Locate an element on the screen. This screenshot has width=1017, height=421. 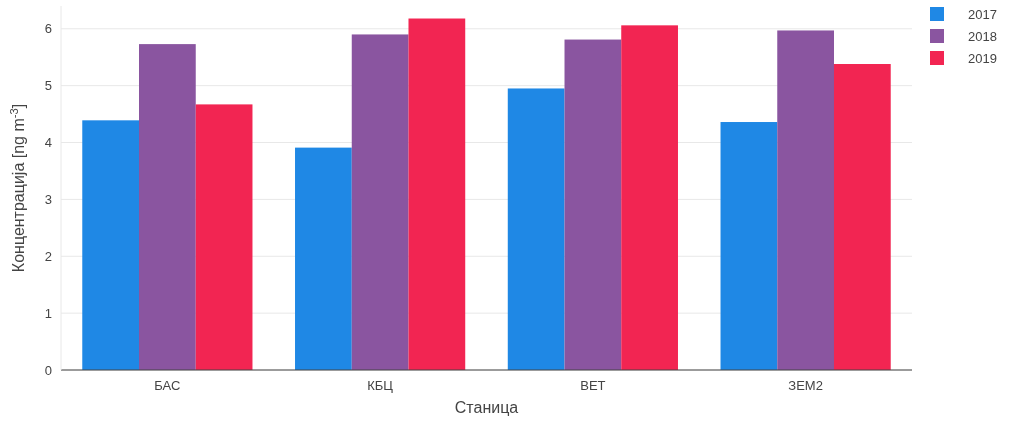
x-tick-label: КБЦ is located at coordinates (380, 385).